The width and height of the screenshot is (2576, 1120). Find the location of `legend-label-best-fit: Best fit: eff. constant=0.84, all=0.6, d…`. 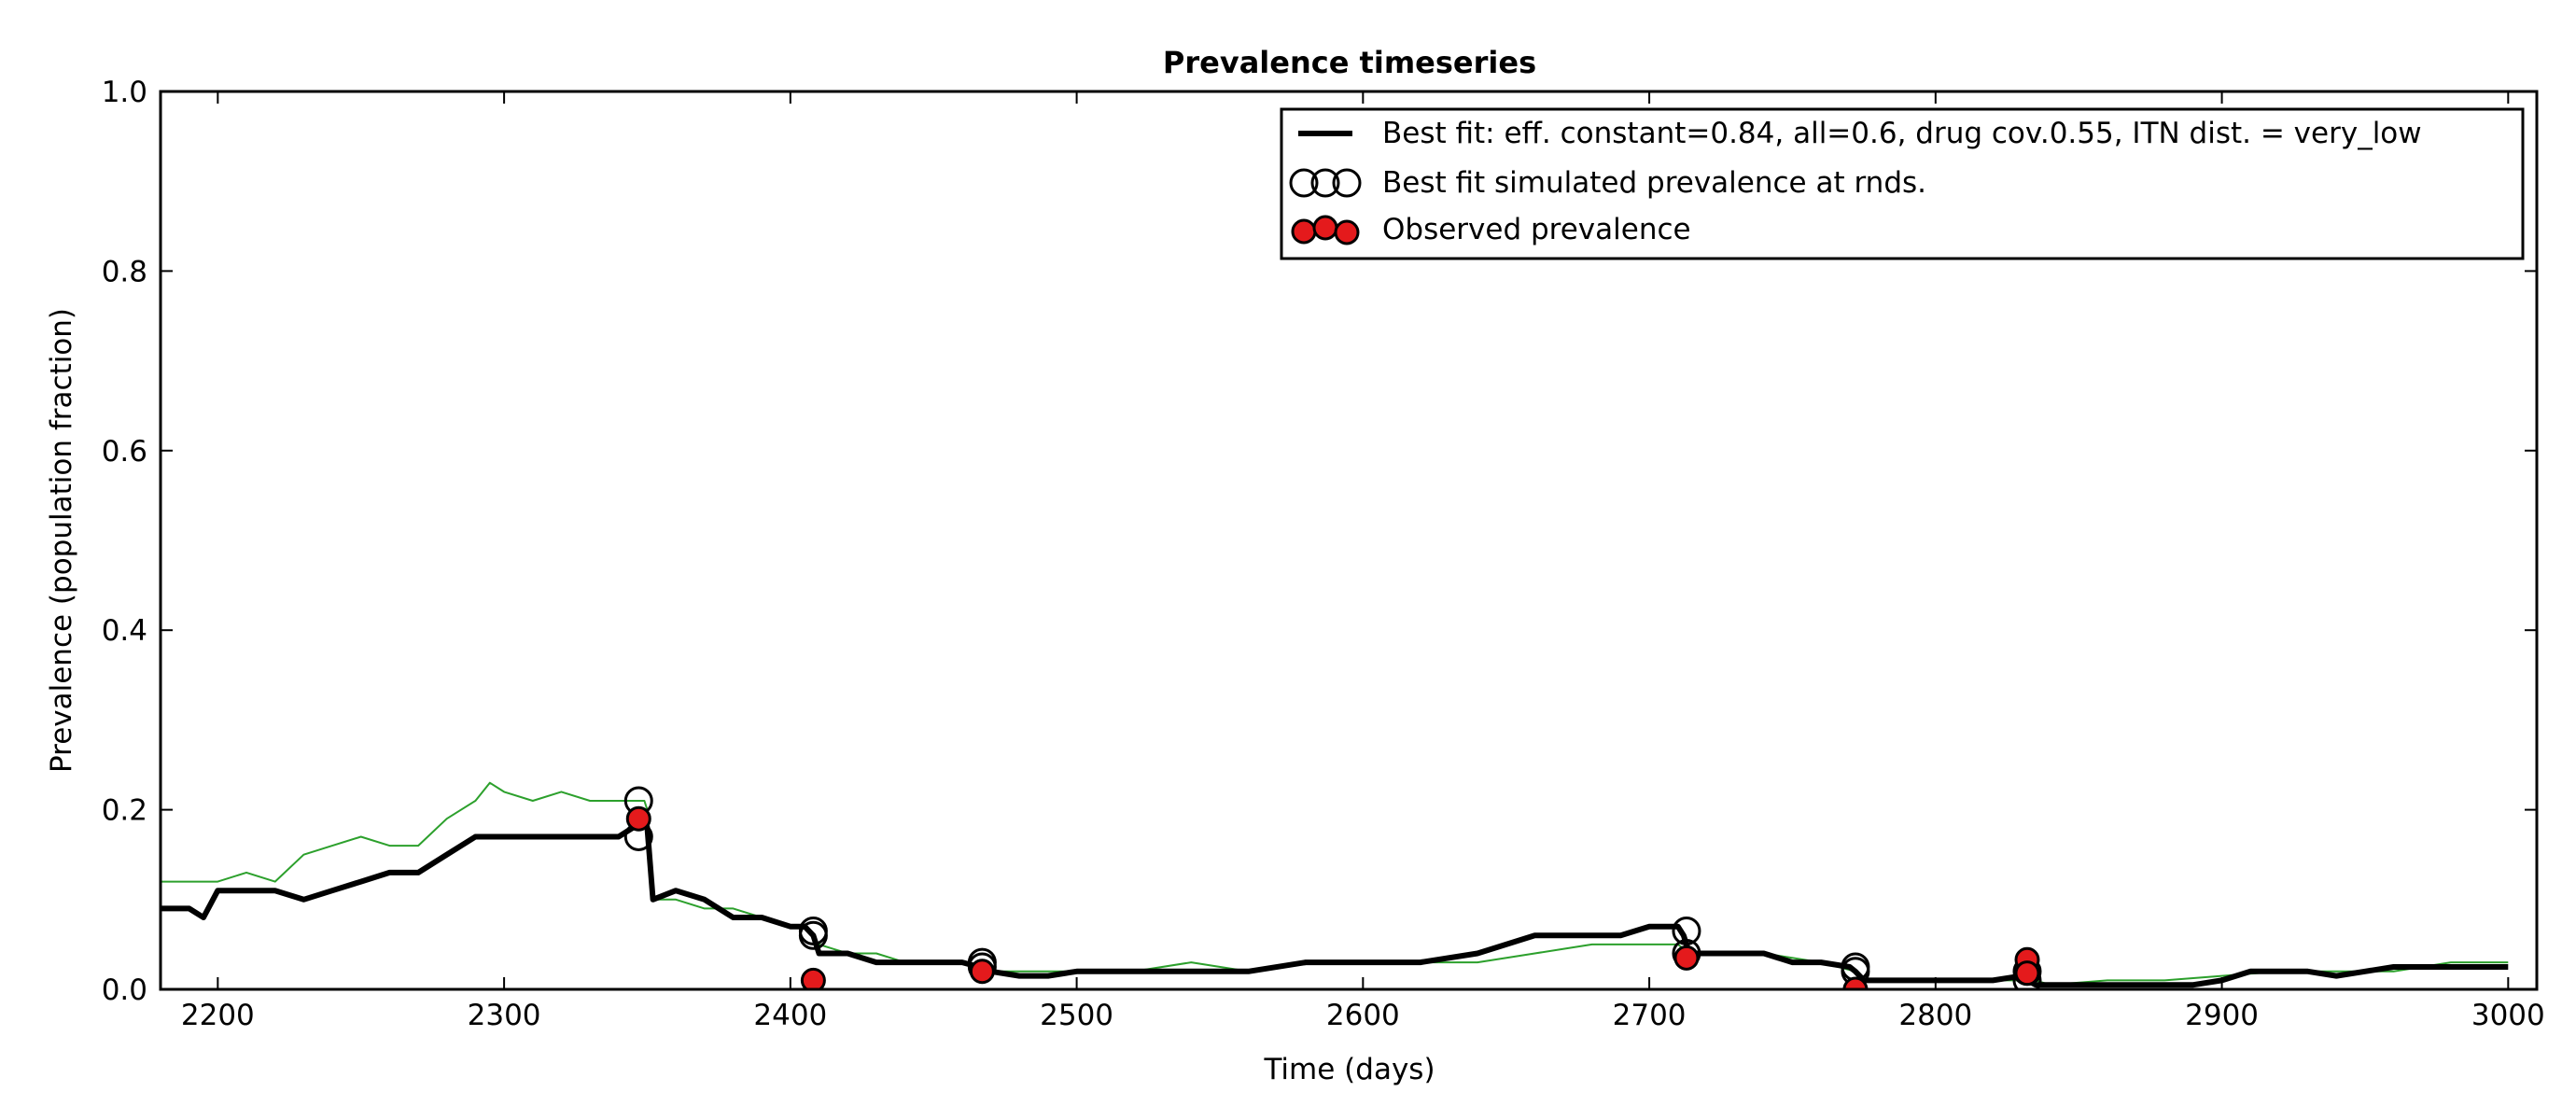

legend-label-best-fit: Best fit: eff. constant=0.84, all=0.6, d… is located at coordinates (1902, 133).